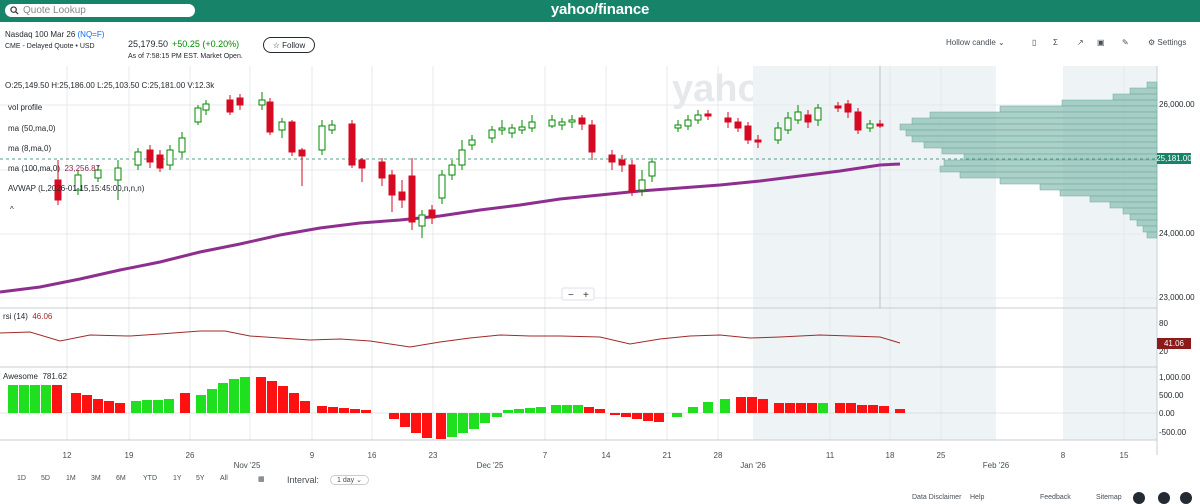  What do you see at coordinates (177, 478) in the screenshot?
I see `range-1y-button: 1Y` at bounding box center [177, 478].